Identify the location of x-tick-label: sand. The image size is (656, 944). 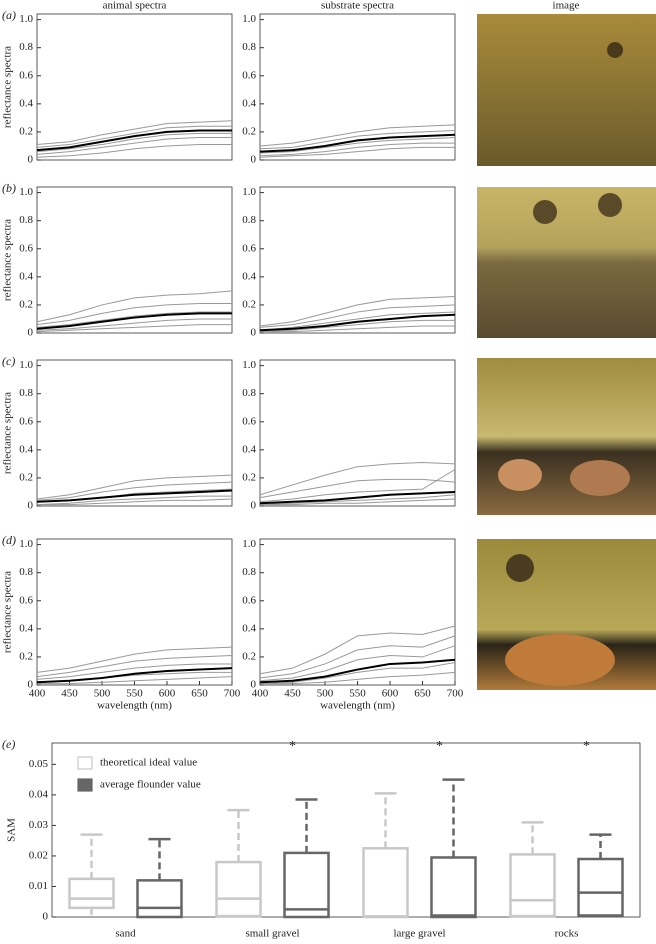
(125, 934).